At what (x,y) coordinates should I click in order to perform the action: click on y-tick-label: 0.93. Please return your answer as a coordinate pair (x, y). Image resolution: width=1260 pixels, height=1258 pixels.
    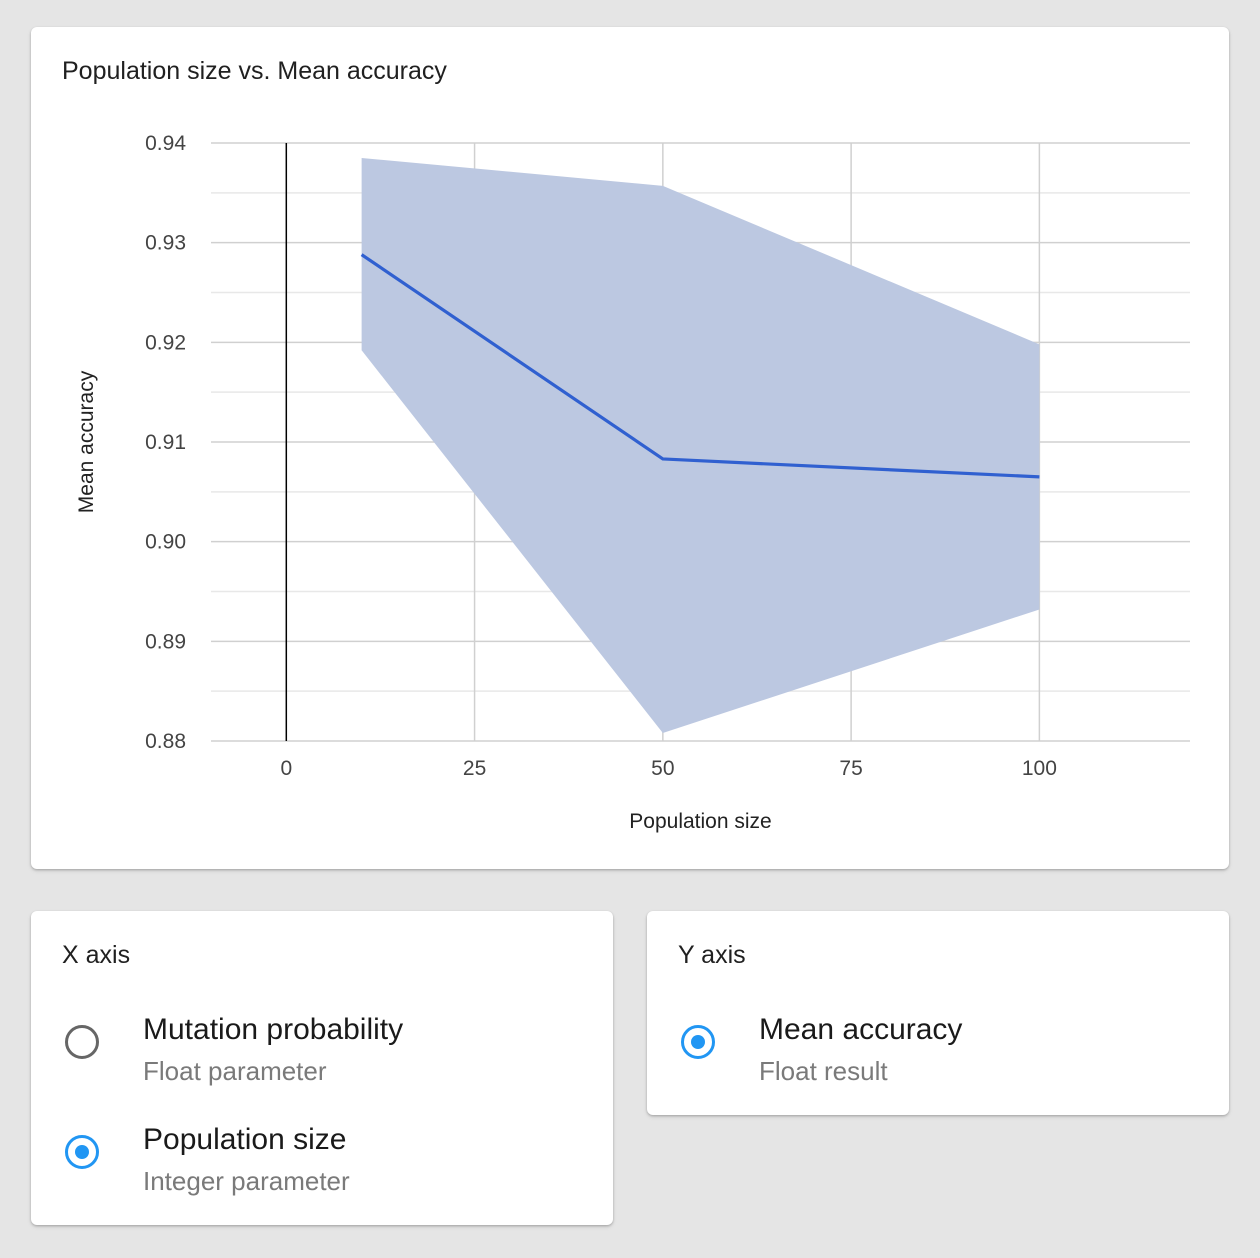
    Looking at the image, I should click on (165, 243).